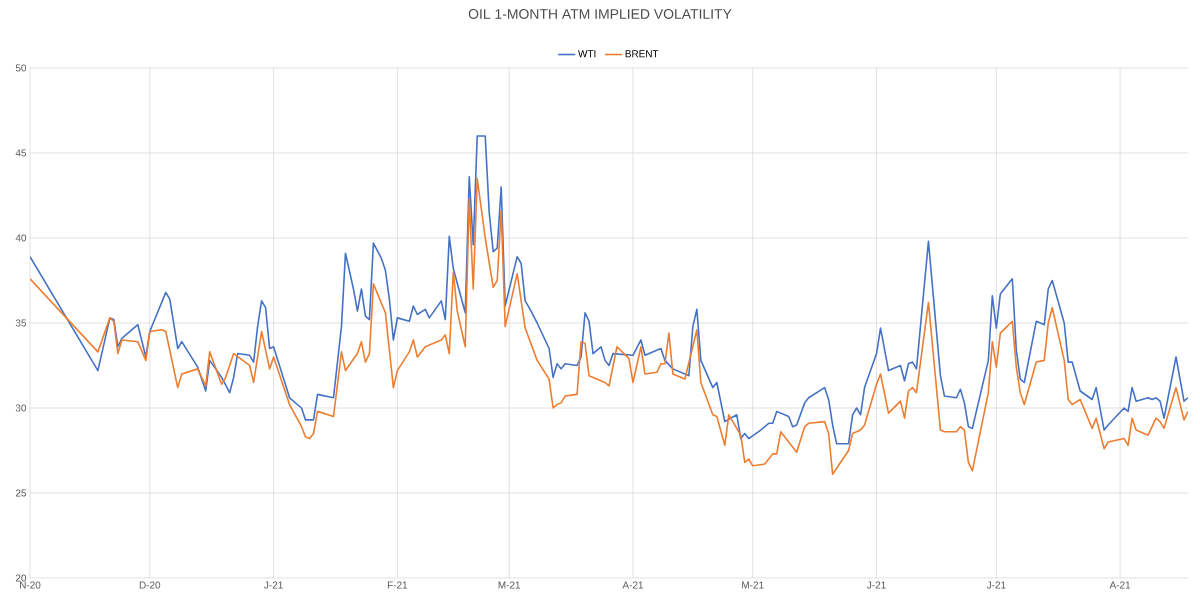 The width and height of the screenshot is (1200, 606). What do you see at coordinates (21, 493) in the screenshot?
I see `y-tick-label: 25` at bounding box center [21, 493].